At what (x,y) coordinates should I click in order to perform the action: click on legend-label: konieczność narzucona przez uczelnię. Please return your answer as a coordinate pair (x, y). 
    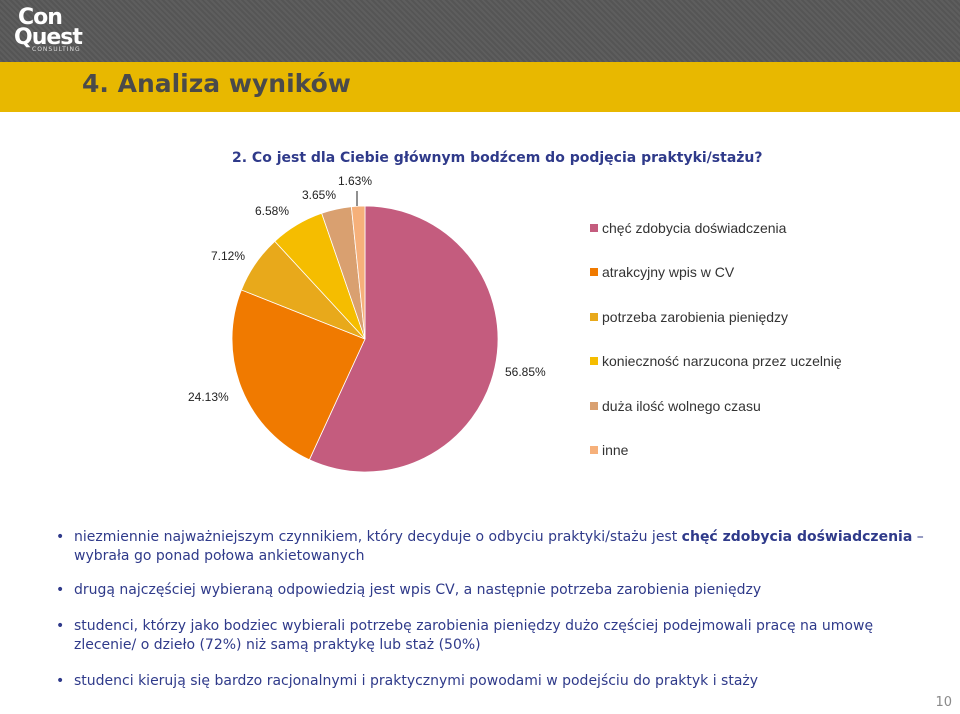
    Looking at the image, I should click on (722, 361).